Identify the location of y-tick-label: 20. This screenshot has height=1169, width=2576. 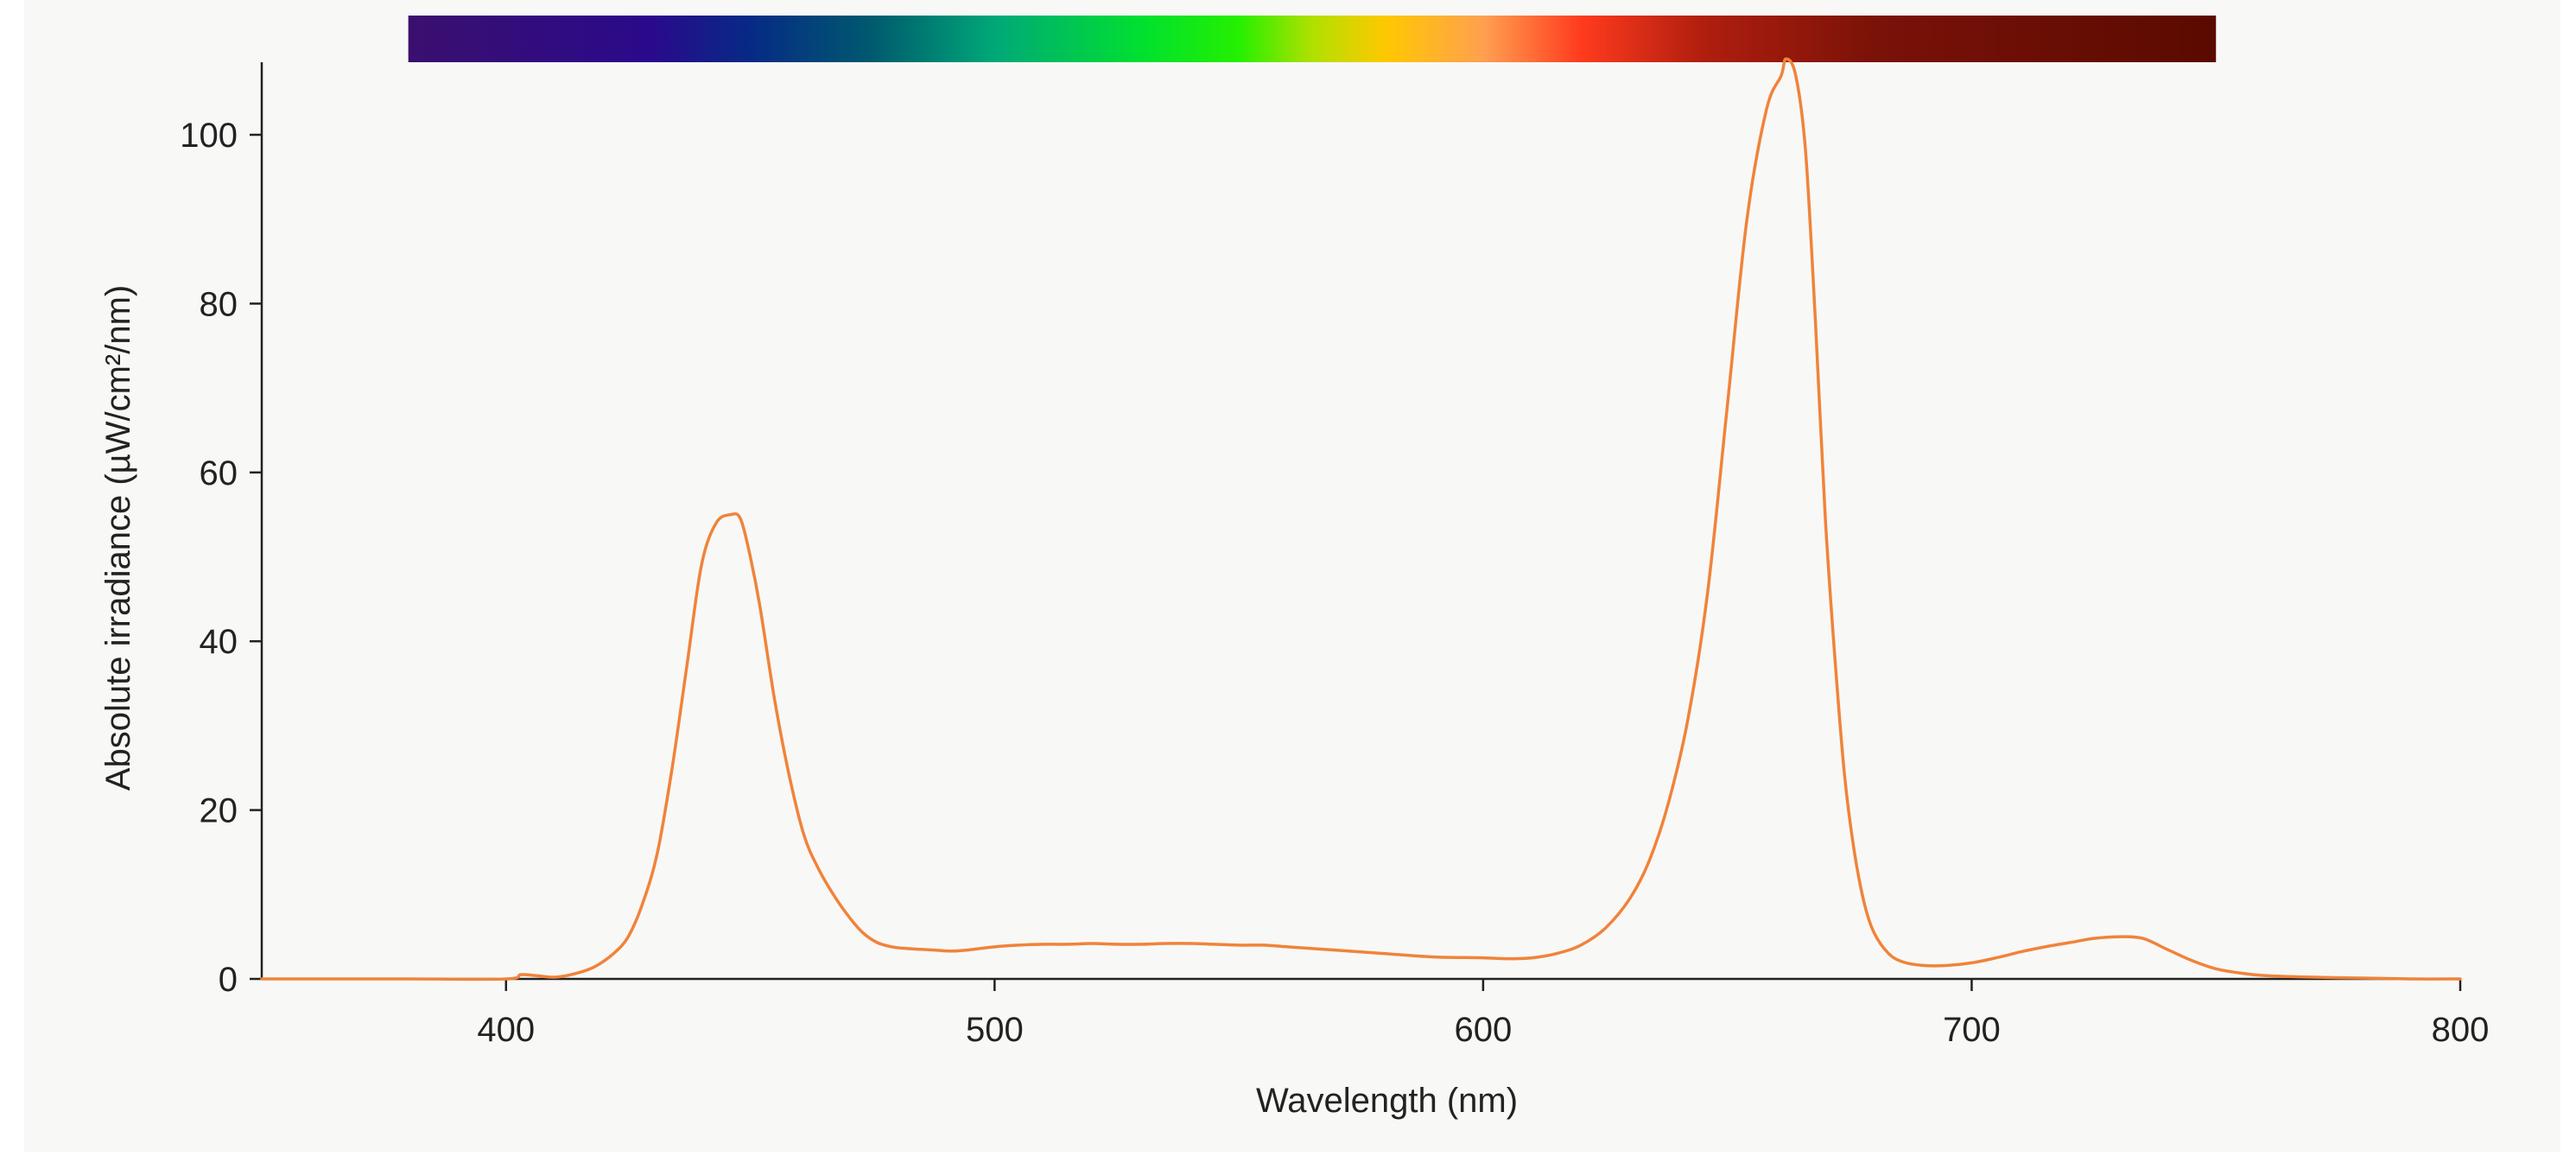
(219, 811).